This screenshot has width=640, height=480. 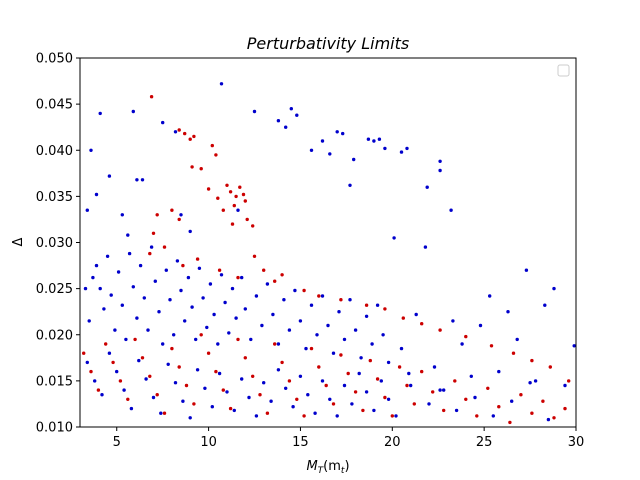 What do you see at coordinates (348, 438) in the screenshot?
I see `x-axis-ticks: 5 10 15 20 25 30` at bounding box center [348, 438].